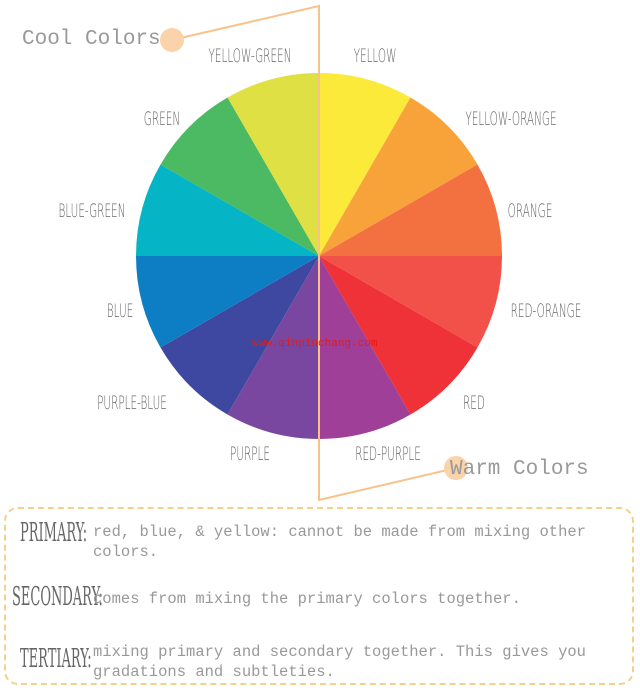 The image size is (640, 690). What do you see at coordinates (227, 210) in the screenshot?
I see `wheel-segment-blue-green` at bounding box center [227, 210].